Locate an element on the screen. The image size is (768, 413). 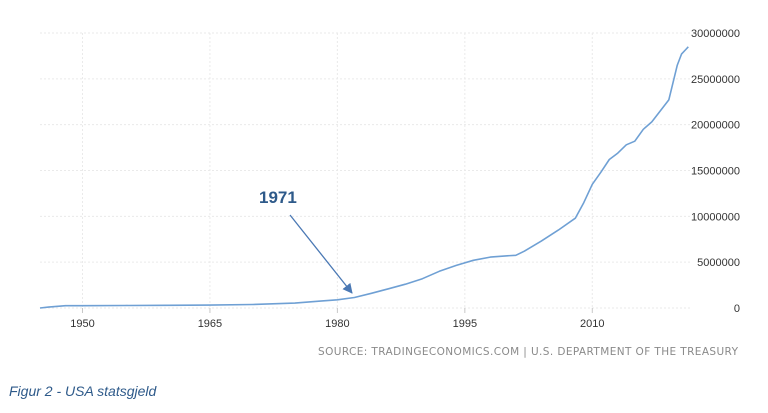
y-tick-label: 15000000 is located at coordinates (715, 172).